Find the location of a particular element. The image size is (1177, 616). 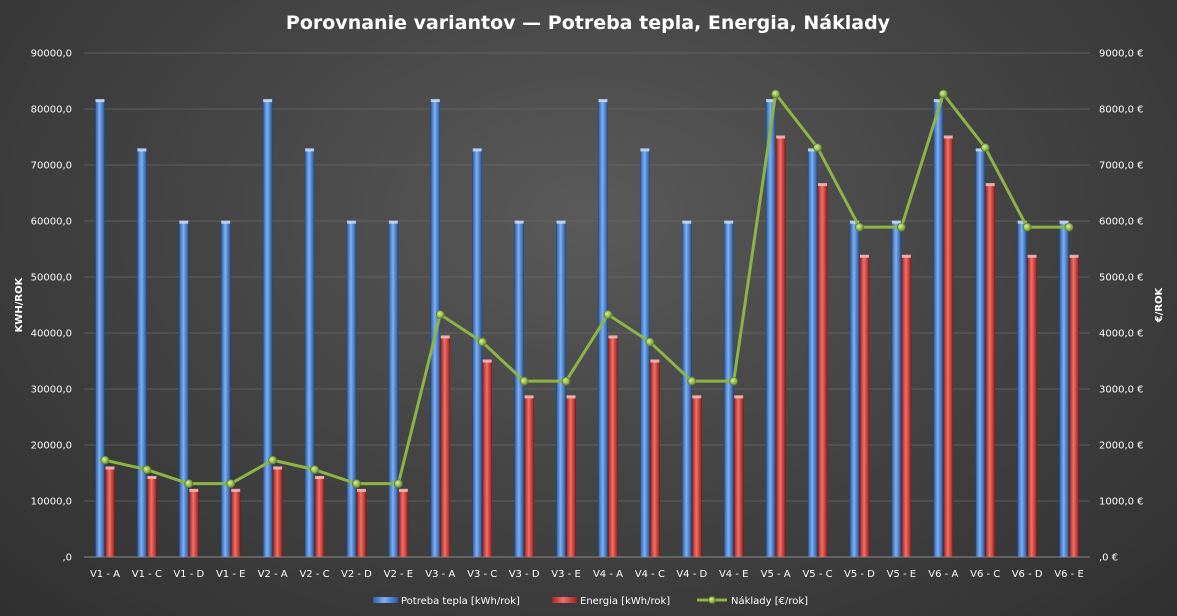

y-tick-label: 60000,0 is located at coordinates (51, 222).